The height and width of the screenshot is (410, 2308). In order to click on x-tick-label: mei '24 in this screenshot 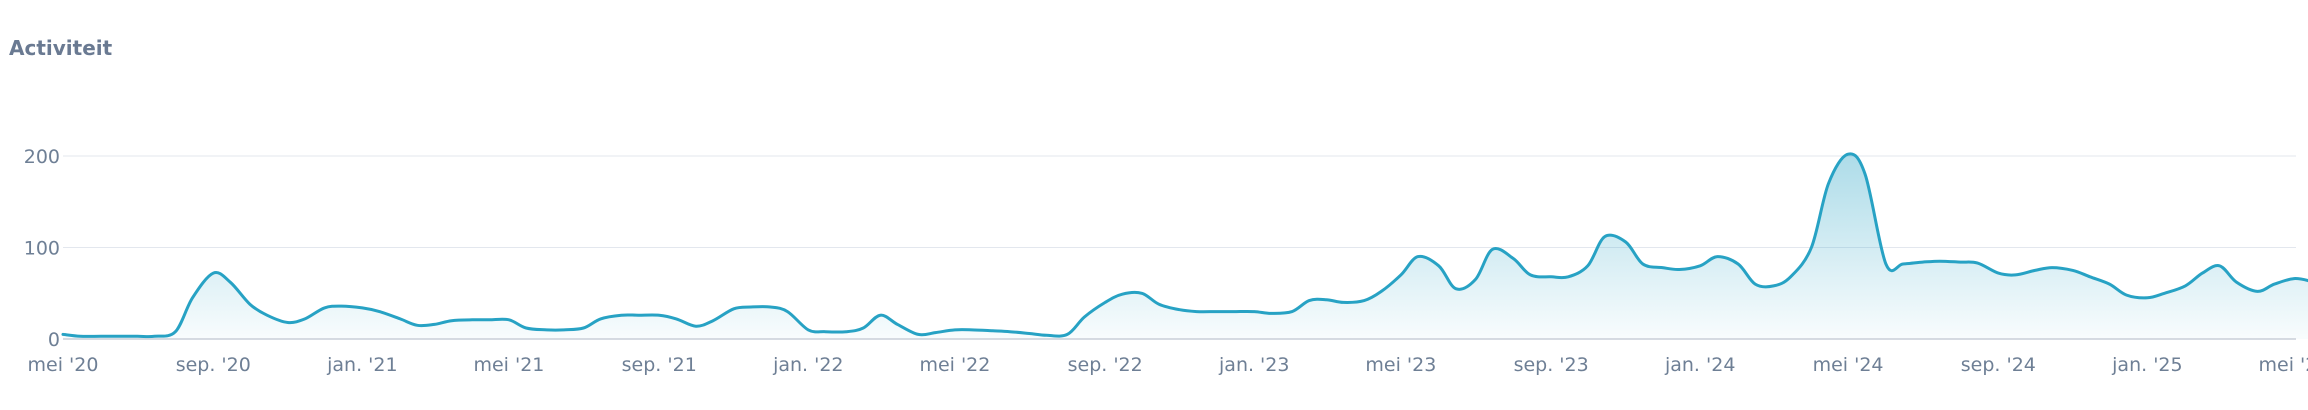, I will do `click(1848, 365)`.